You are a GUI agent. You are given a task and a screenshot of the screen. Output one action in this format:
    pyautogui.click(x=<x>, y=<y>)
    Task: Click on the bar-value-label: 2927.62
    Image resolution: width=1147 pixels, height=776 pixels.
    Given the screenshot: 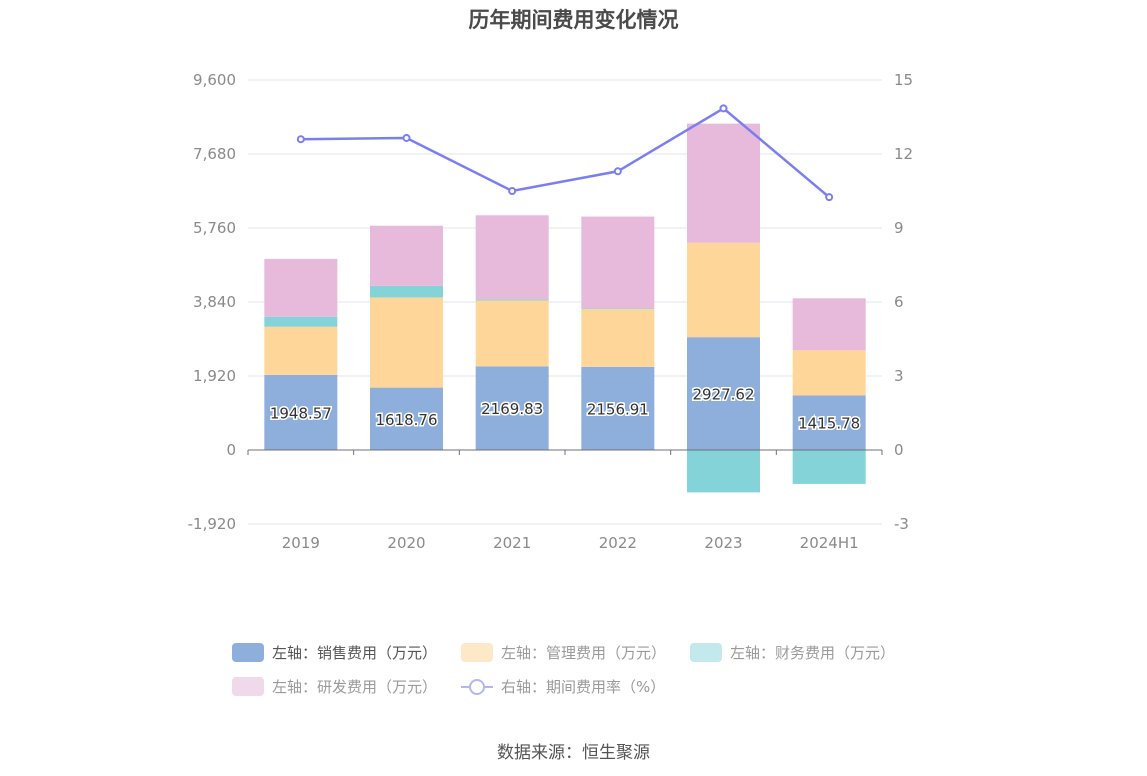 What is the action you would take?
    pyautogui.click(x=723, y=395)
    